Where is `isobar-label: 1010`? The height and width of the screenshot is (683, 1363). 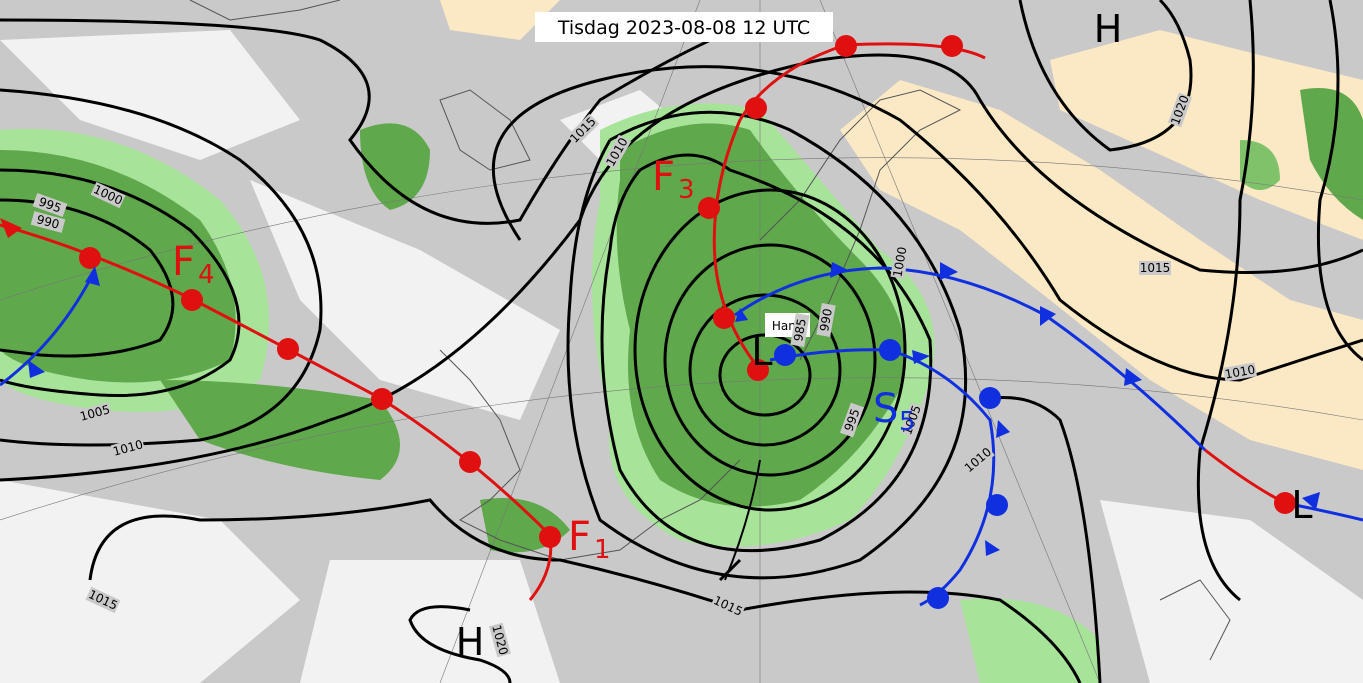 isobar-label: 1010 is located at coordinates (1240, 371).